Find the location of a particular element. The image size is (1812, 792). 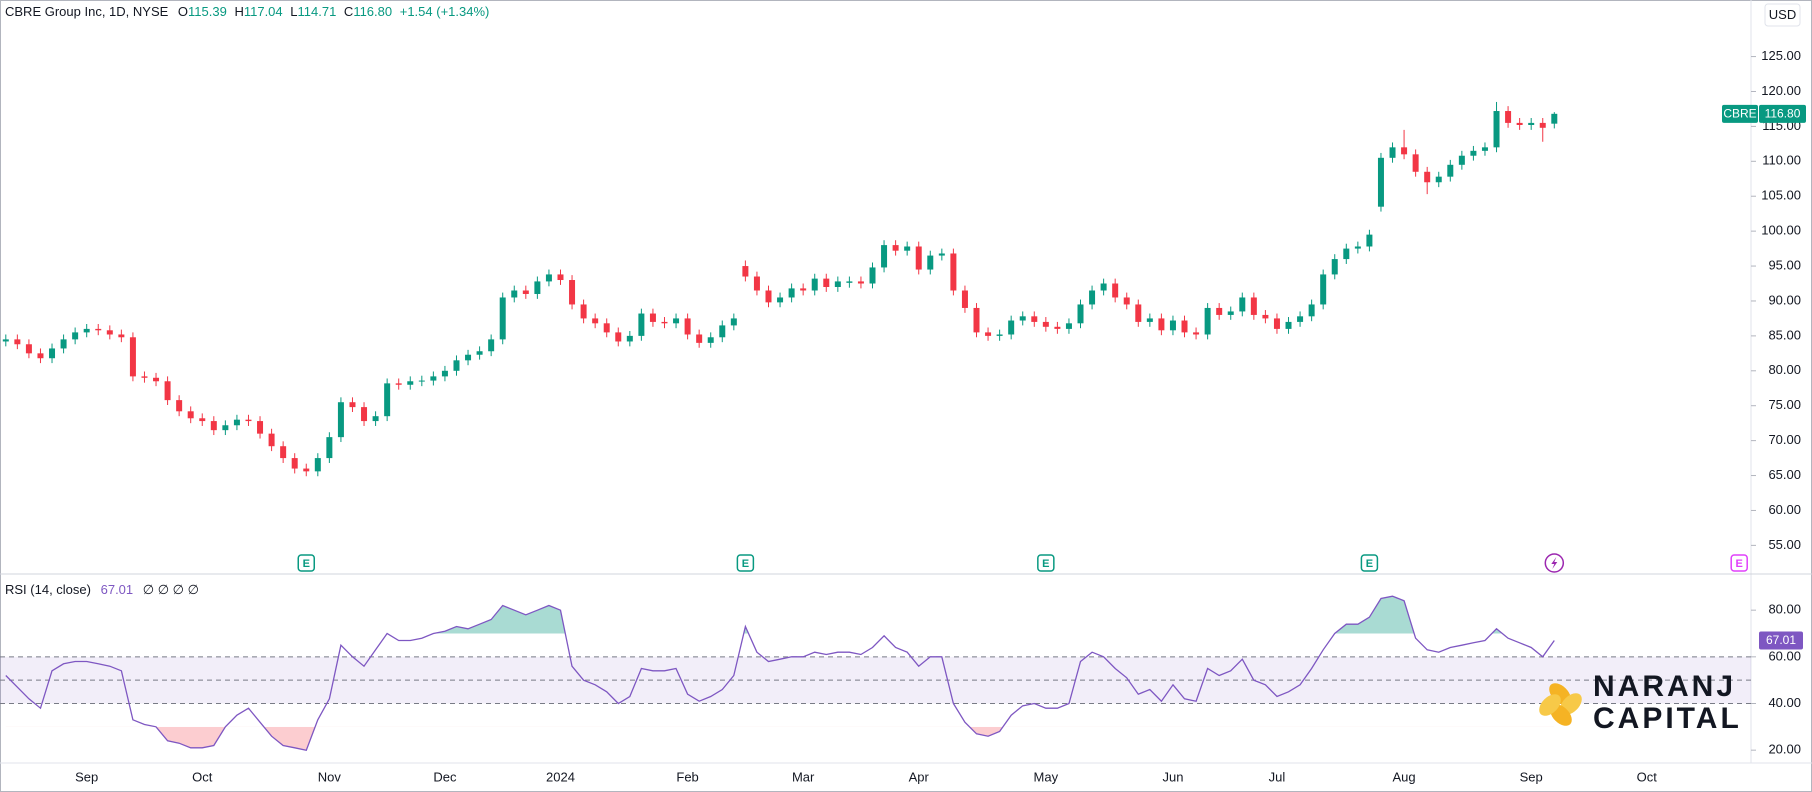

y-tick-label: 95.00 is located at coordinates (1784, 264).